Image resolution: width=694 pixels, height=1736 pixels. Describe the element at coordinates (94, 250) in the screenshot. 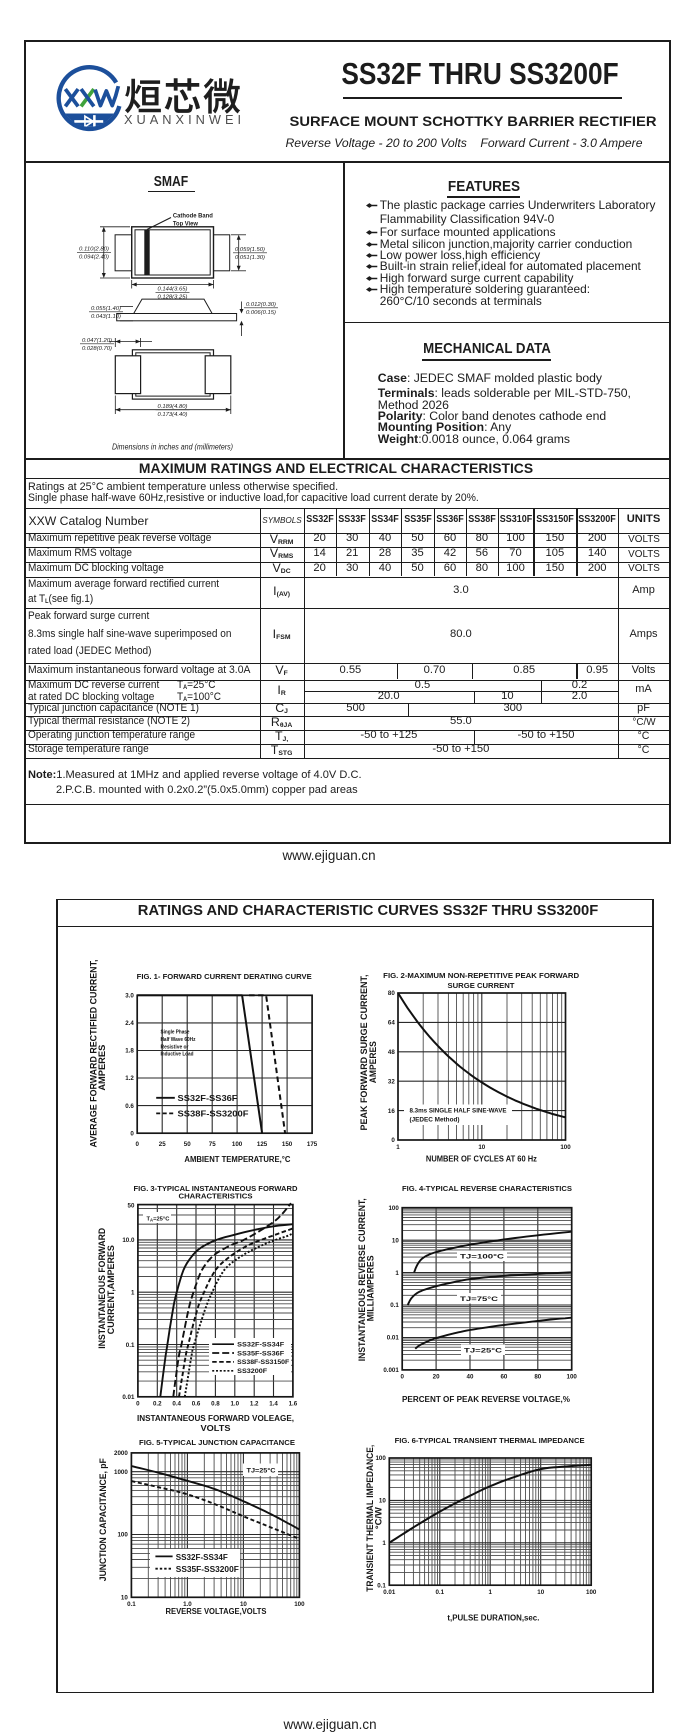

I see `svg-text: 0.110(2.80)` at that location.